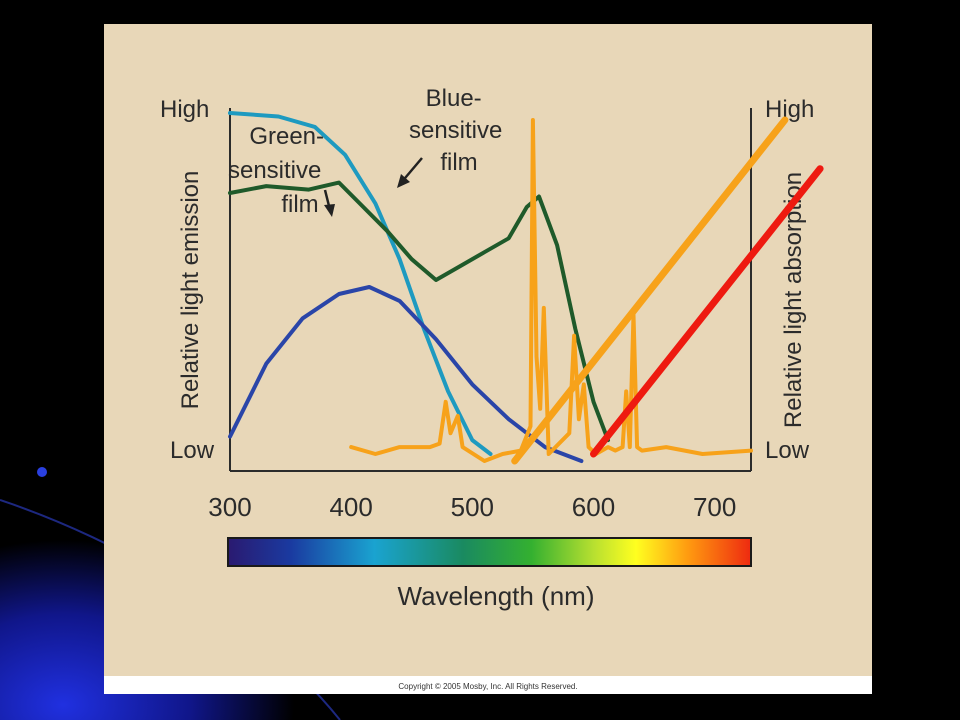 The height and width of the screenshot is (720, 960). I want to click on x-tick-label: 700, so click(714, 507).